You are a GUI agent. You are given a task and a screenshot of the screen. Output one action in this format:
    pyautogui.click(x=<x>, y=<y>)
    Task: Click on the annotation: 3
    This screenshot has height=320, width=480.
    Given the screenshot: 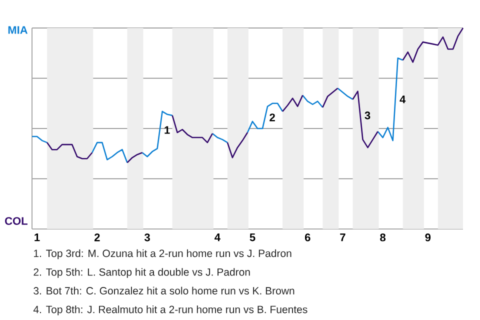 What is the action you would take?
    pyautogui.click(x=367, y=116)
    